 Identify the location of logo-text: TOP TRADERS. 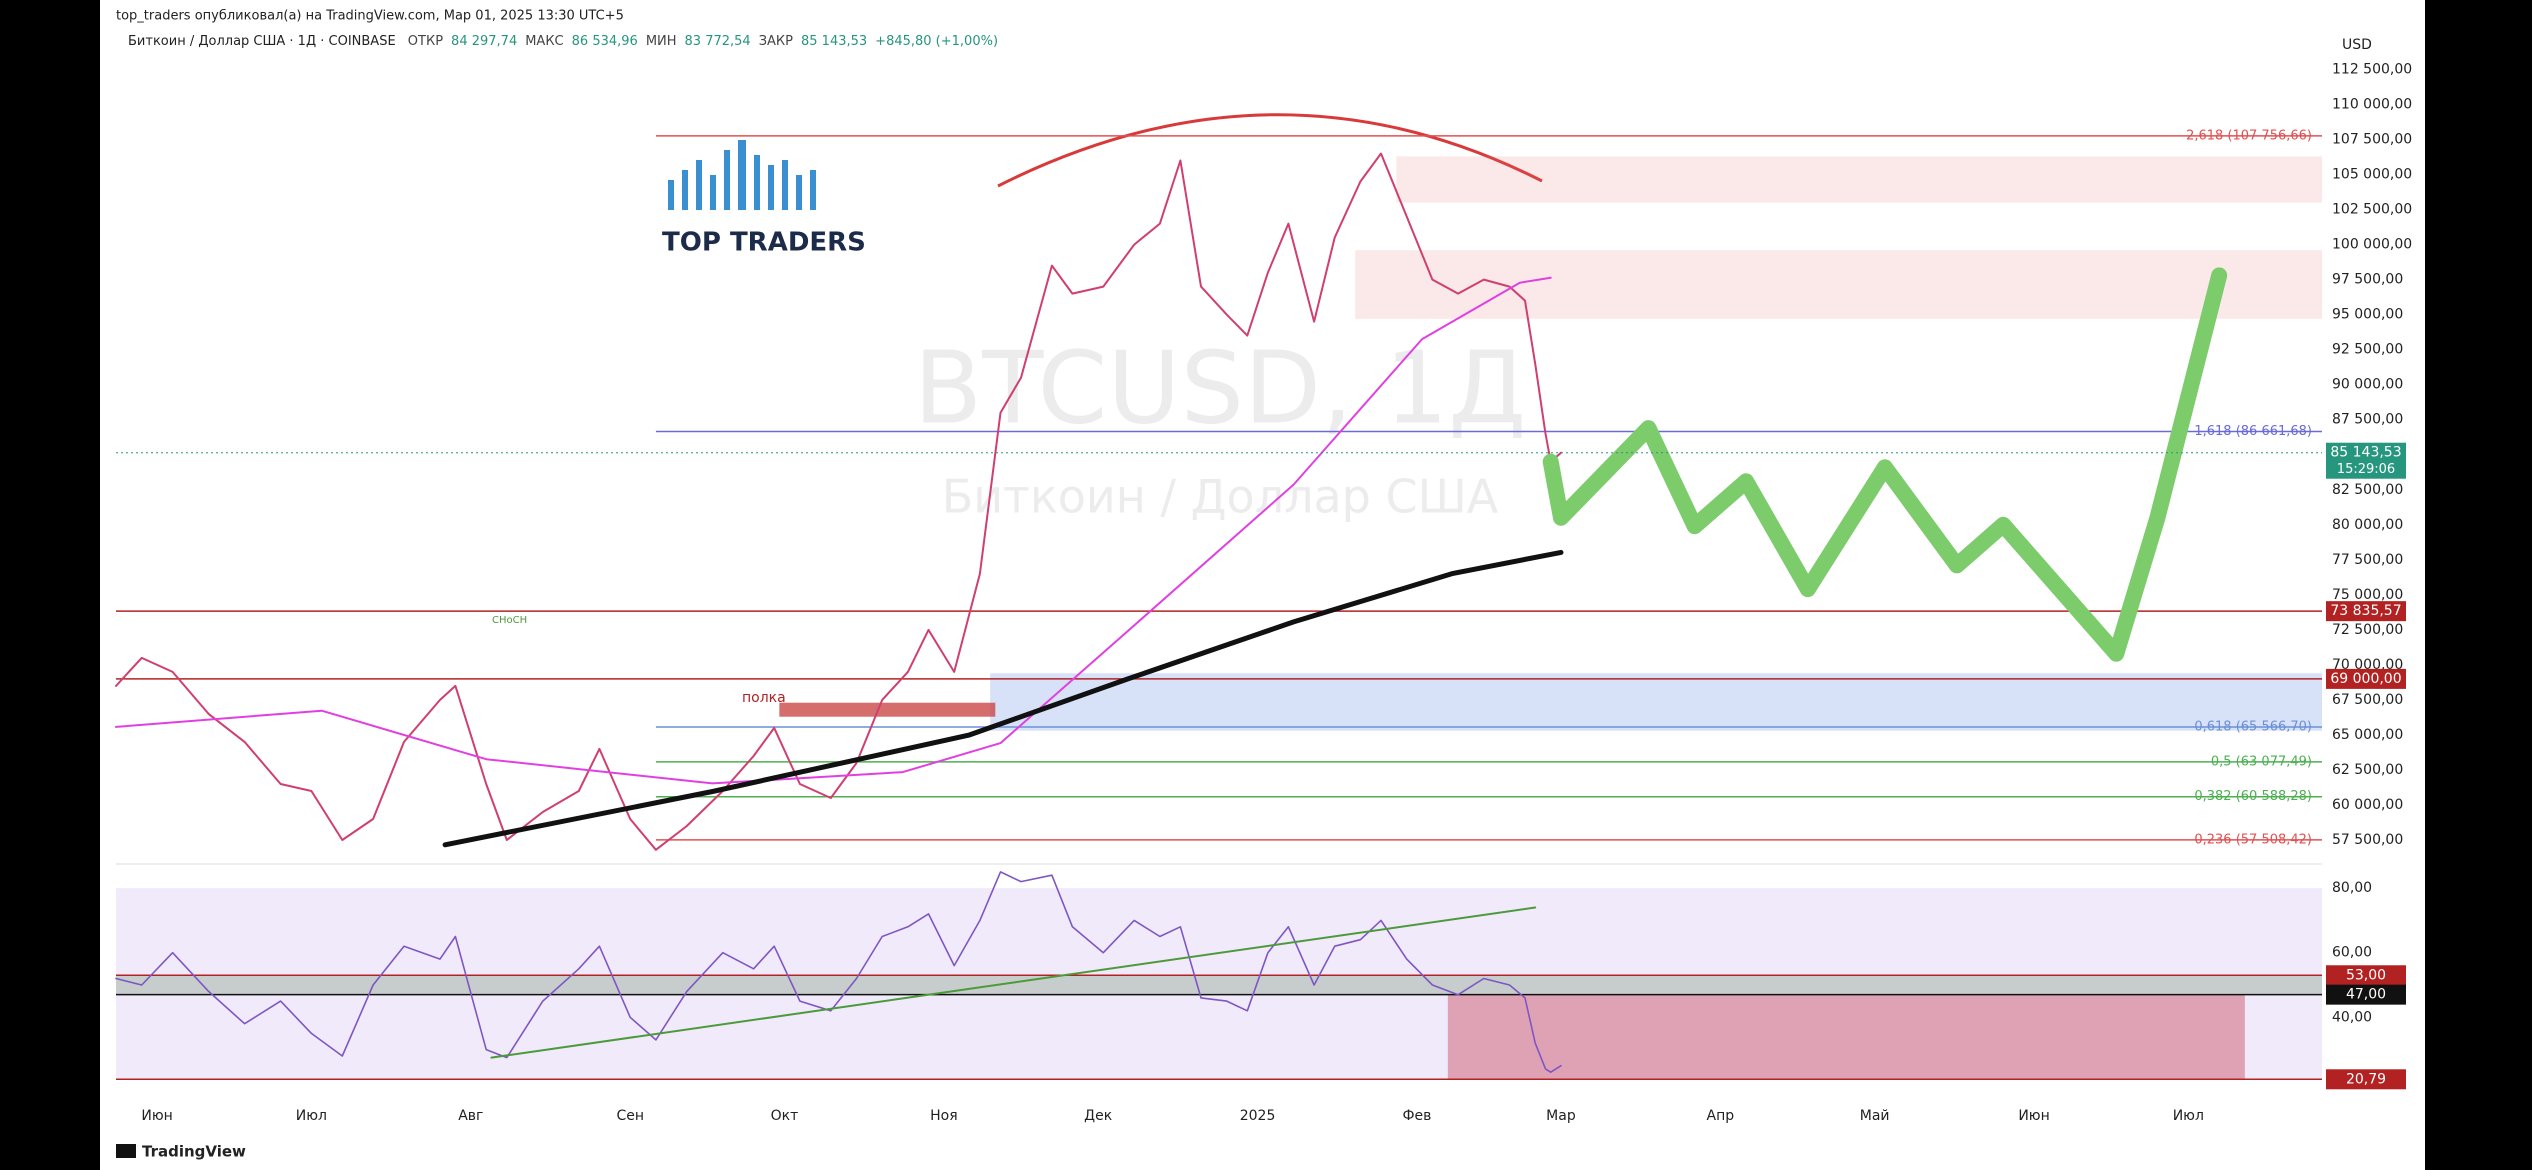
(764, 243).